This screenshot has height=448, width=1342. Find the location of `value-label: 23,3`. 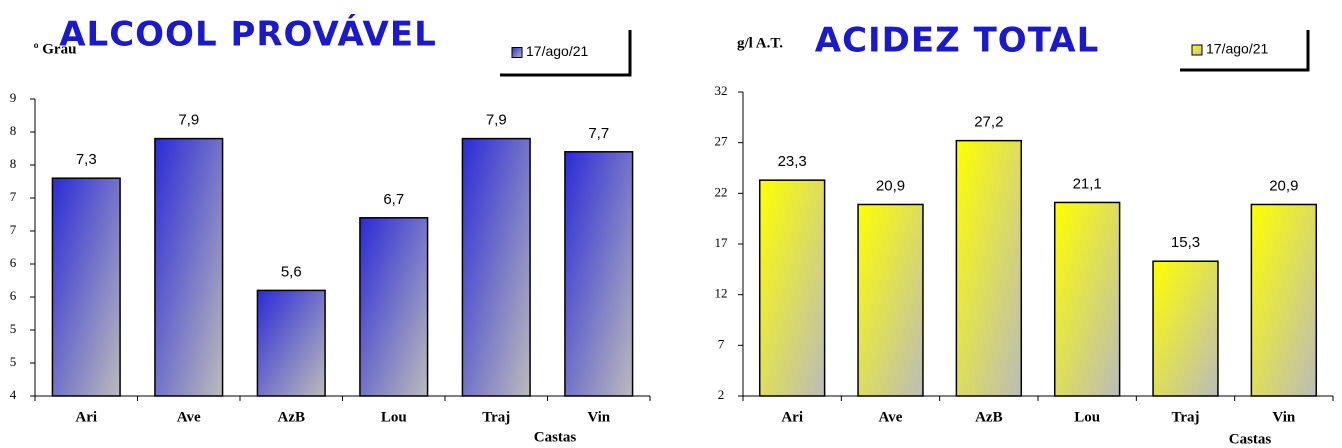

value-label: 23,3 is located at coordinates (792, 161).